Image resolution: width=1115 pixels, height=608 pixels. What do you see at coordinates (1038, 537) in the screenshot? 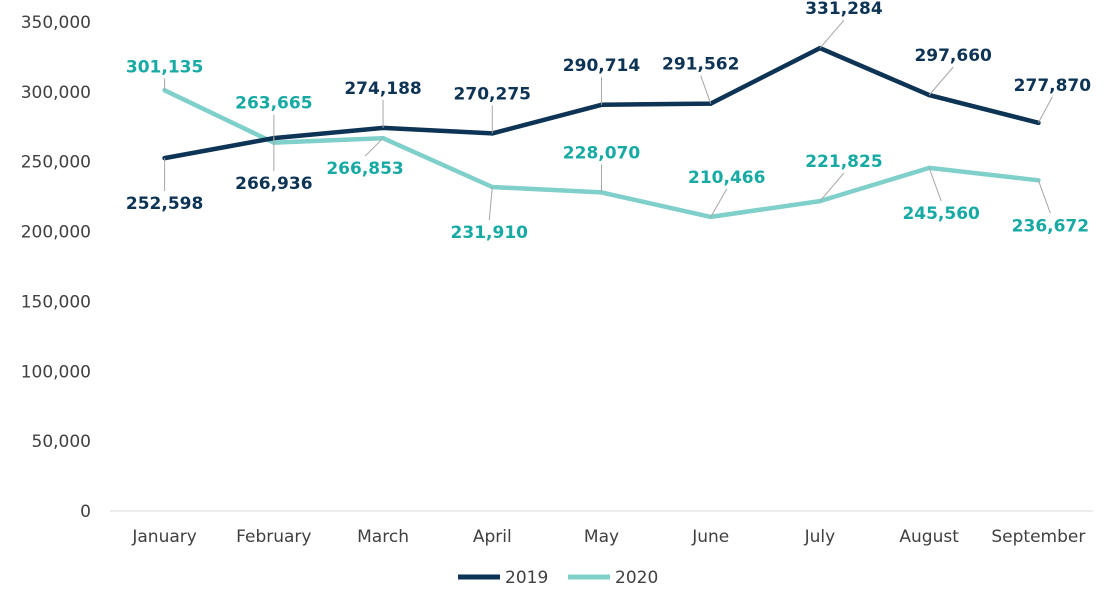
I see `x-tick-label: September` at bounding box center [1038, 537].